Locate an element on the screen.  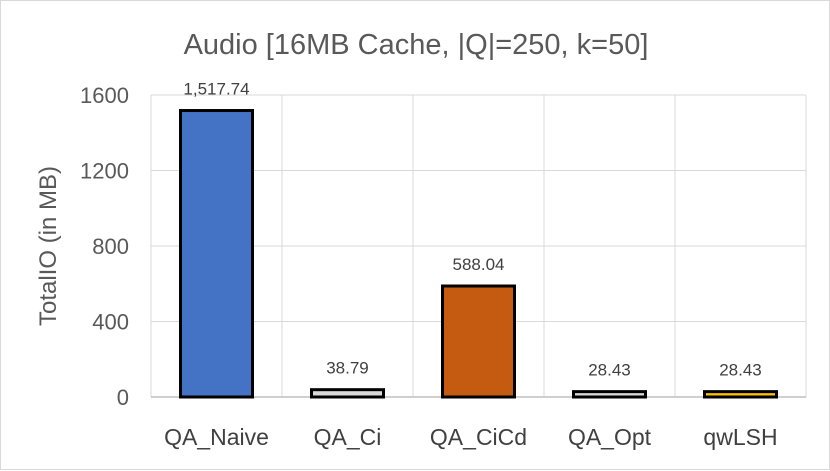
bar-qwlsh is located at coordinates (740, 394).